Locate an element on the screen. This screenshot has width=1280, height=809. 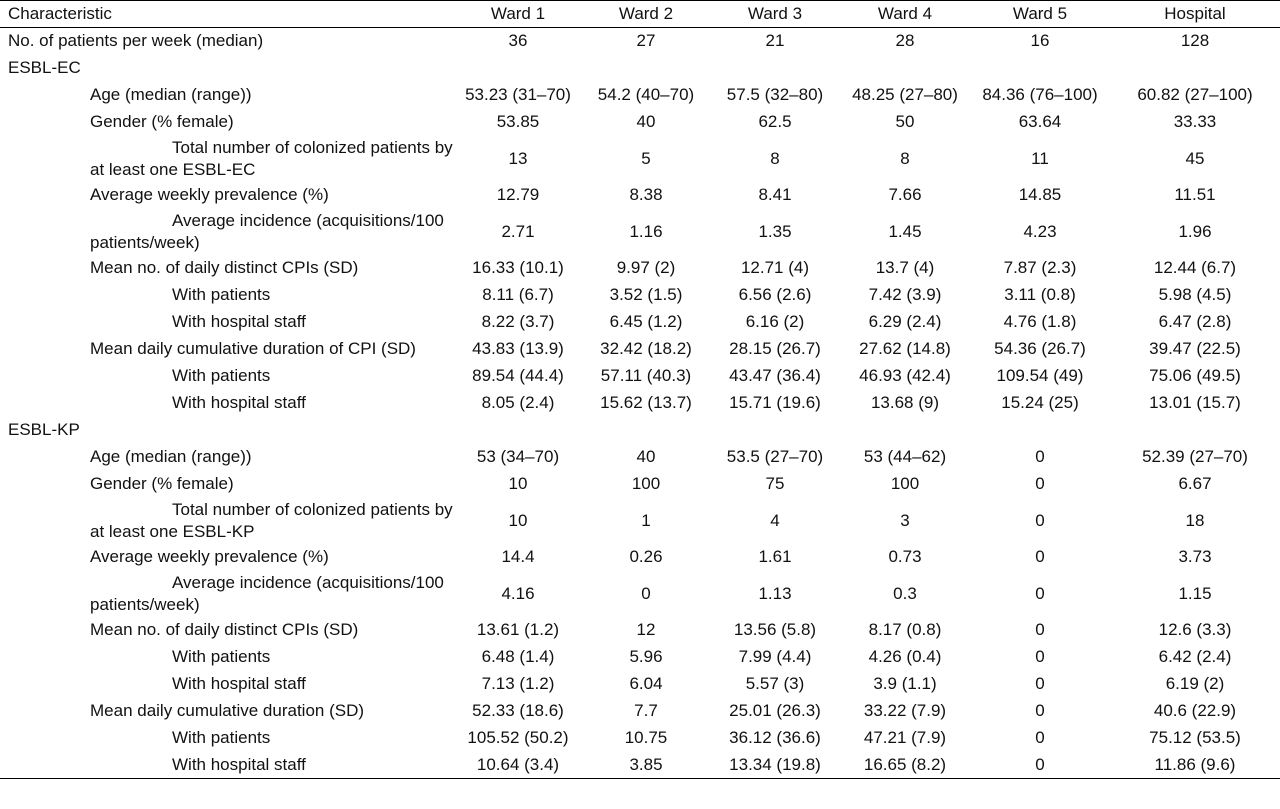
cell-ward-3: 15.71 (19.6) is located at coordinates (775, 402).